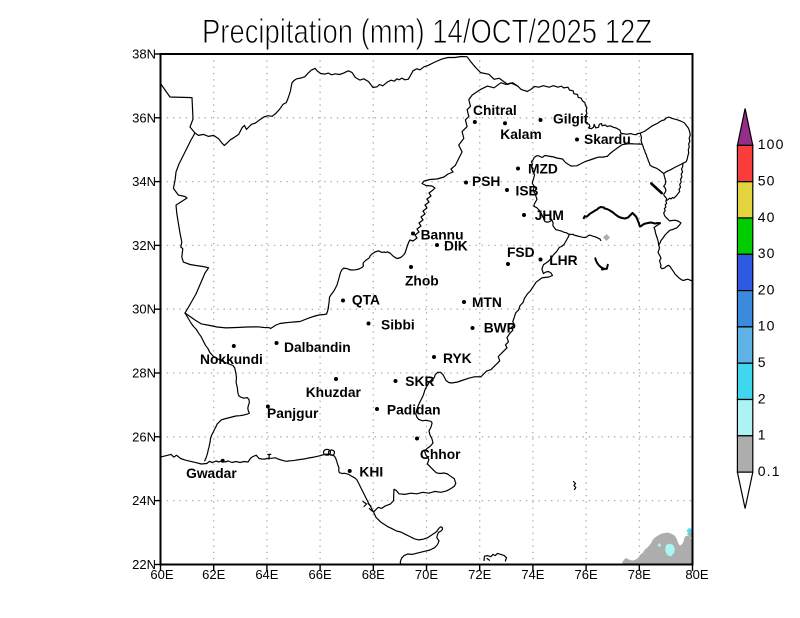 The height and width of the screenshot is (618, 800). I want to click on svg-text: 28N, so click(144, 373).